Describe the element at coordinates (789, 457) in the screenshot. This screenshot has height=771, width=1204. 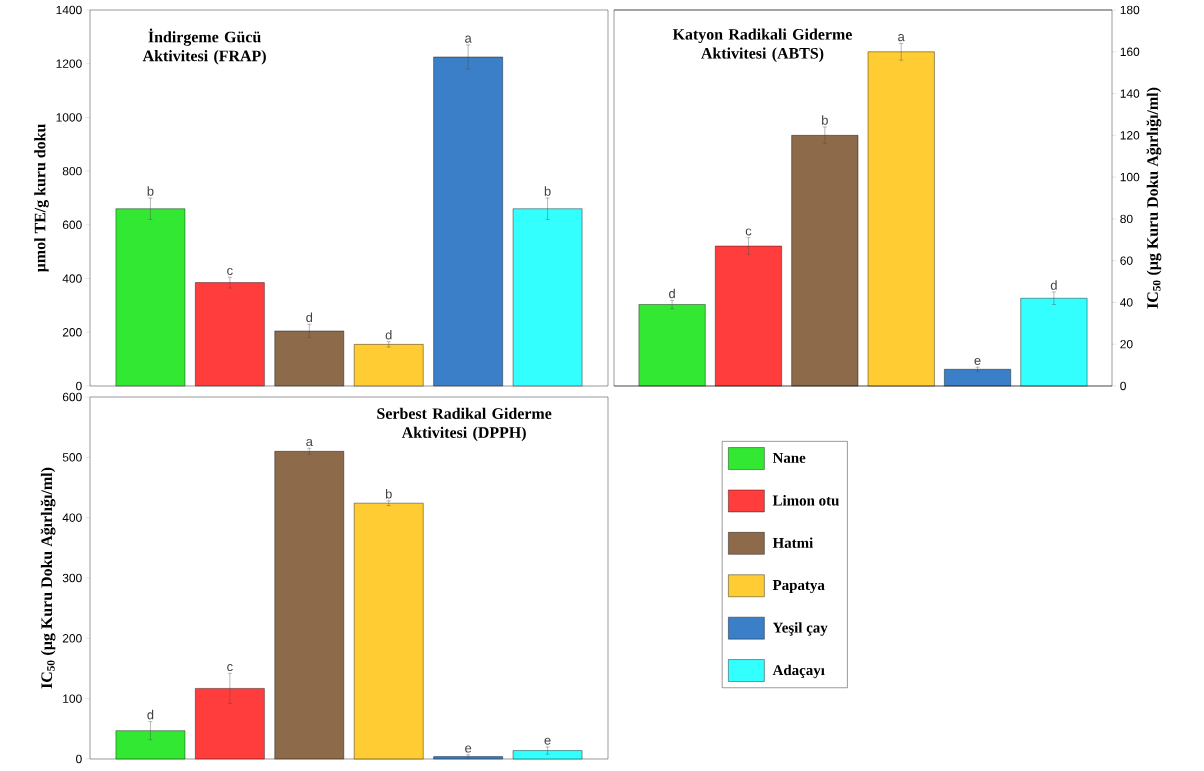
I see `legend-label: Nane` at that location.